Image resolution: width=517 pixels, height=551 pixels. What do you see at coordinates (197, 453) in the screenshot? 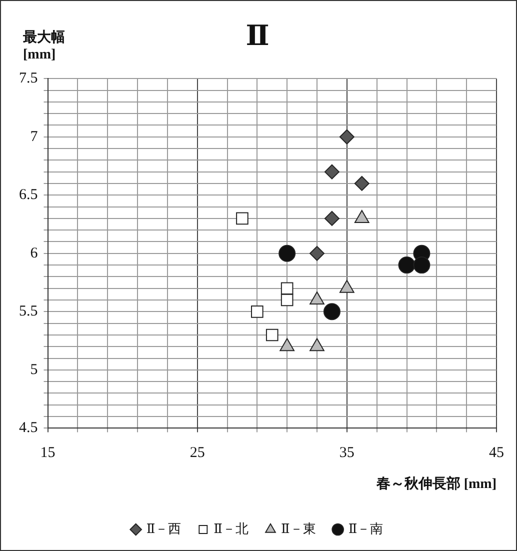
I see `x-tick-label: 25` at bounding box center [197, 453].